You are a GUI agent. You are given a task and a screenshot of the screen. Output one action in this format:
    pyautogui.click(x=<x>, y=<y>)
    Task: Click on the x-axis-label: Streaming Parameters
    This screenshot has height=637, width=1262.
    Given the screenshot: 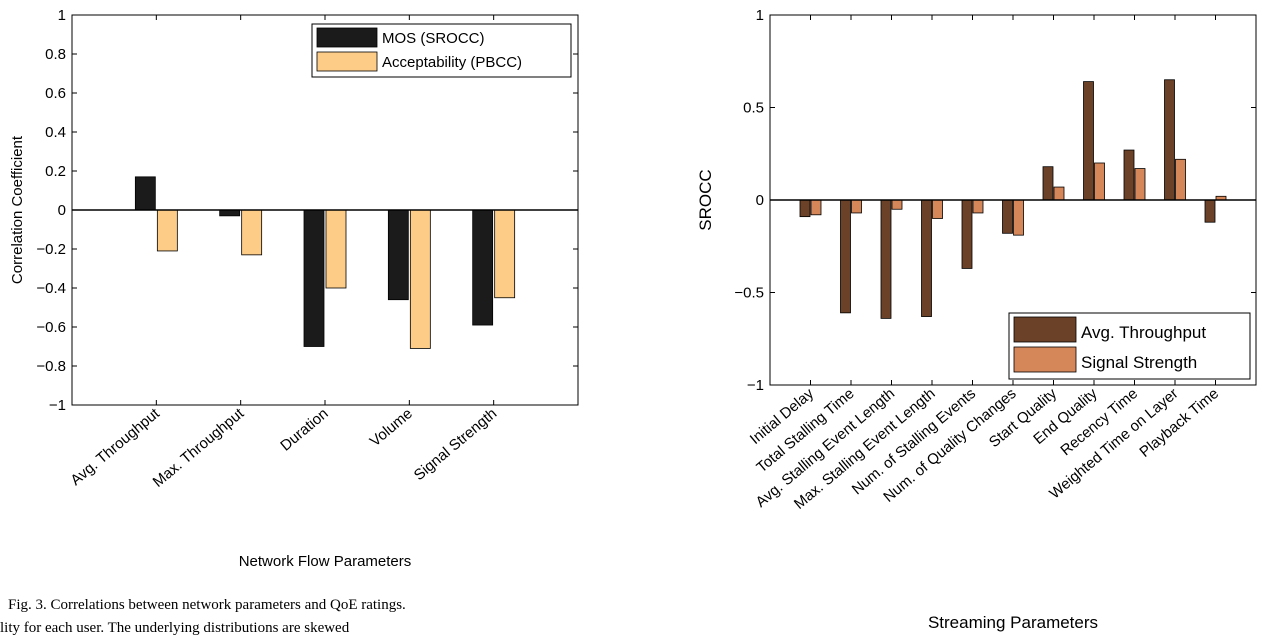 What is the action you would take?
    pyautogui.click(x=1013, y=622)
    